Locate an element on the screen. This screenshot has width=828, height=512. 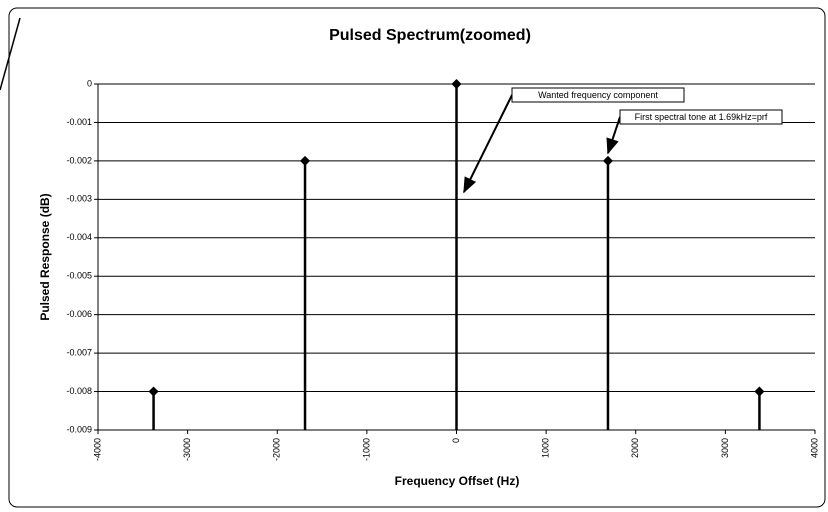
y-tick-label: -0.003 is located at coordinates (79, 199).